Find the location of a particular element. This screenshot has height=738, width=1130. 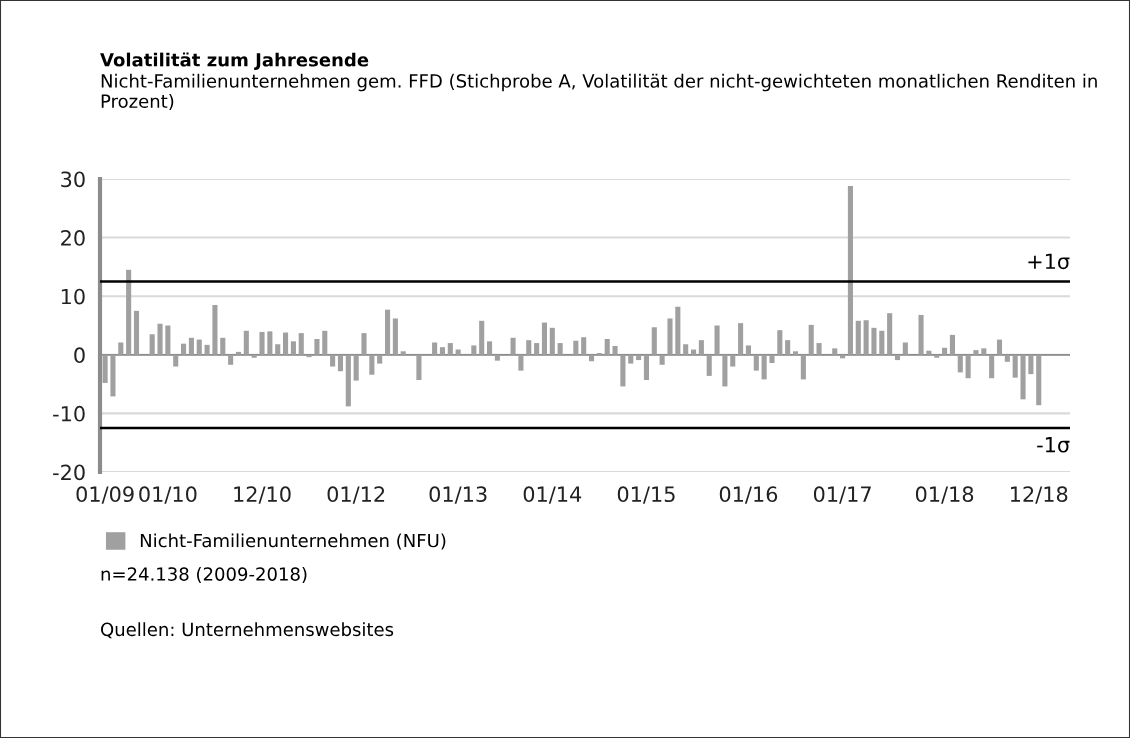

x-tick-label: 12/18 is located at coordinates (1039, 495).